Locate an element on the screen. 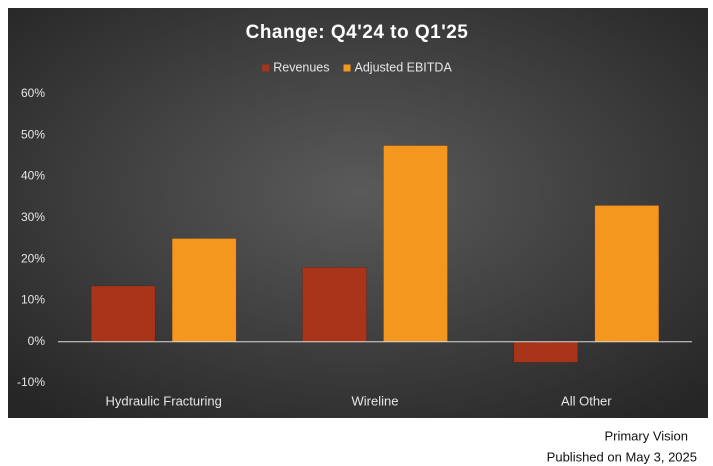 The image size is (713, 466). x-tick-label: Wireline is located at coordinates (375, 400).